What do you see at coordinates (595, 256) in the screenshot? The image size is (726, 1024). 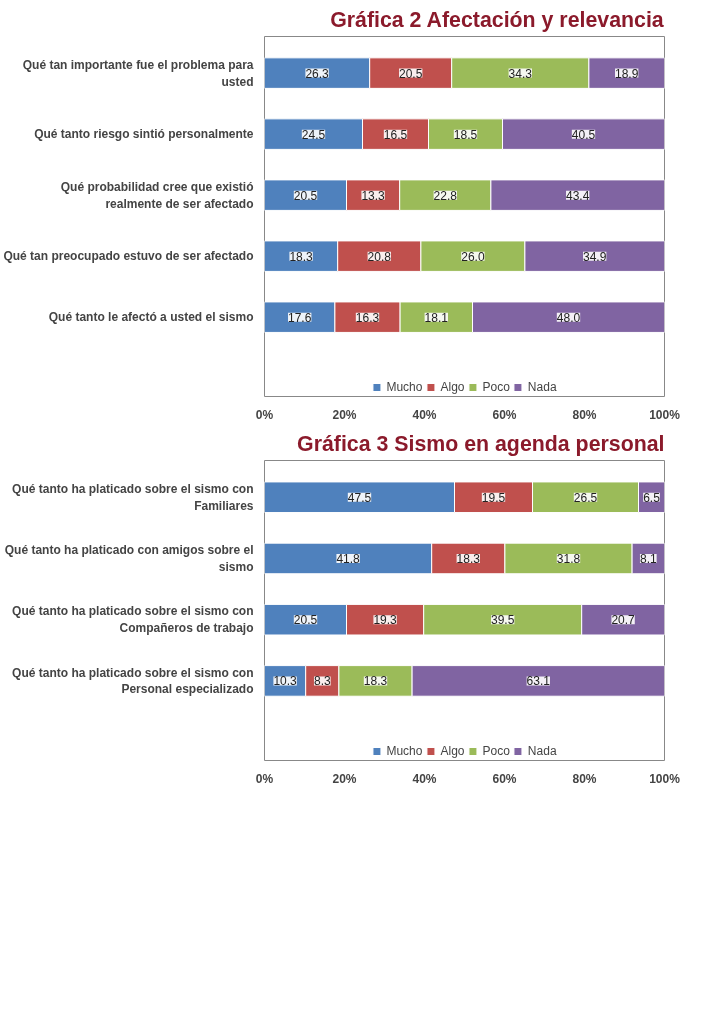 I see `data-label: 34.9` at bounding box center [595, 256].